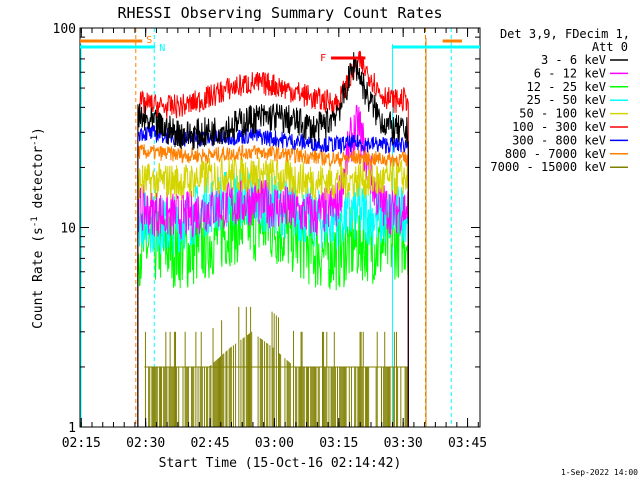 This screenshot has height=480, width=640. Describe the element at coordinates (68, 229) in the screenshot. I see `y-tick-label: 10` at that location.